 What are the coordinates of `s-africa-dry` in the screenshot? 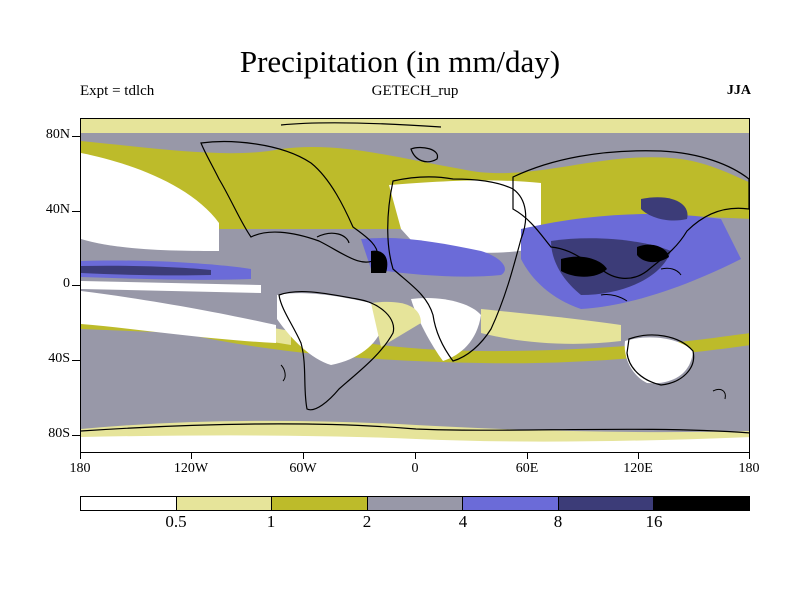 It's located at (446, 329).